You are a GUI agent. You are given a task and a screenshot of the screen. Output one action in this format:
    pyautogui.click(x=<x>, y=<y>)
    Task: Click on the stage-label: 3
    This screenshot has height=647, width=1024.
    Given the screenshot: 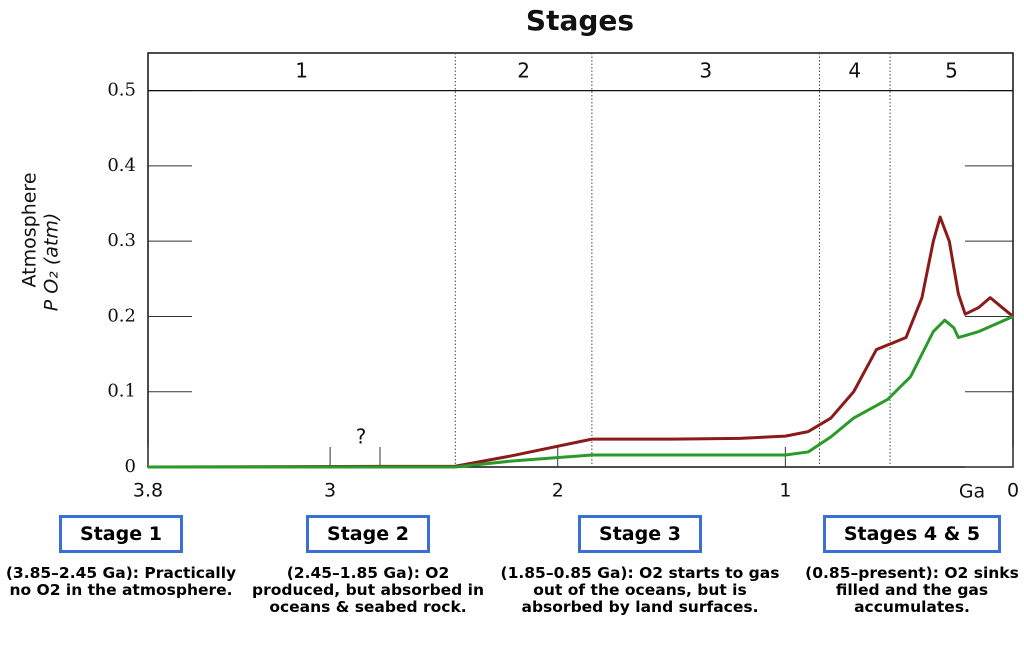 What is the action you would take?
    pyautogui.click(x=705, y=70)
    